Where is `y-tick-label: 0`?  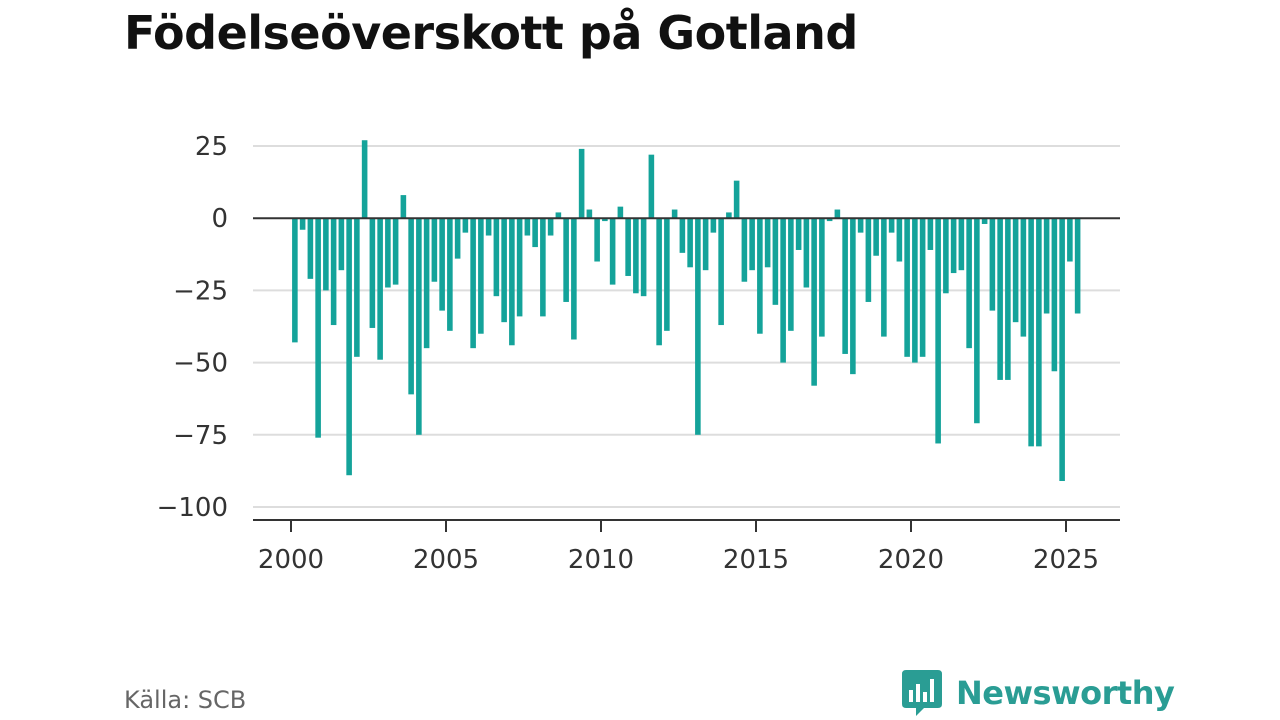
y-tick-label: 0 is located at coordinates (219, 219).